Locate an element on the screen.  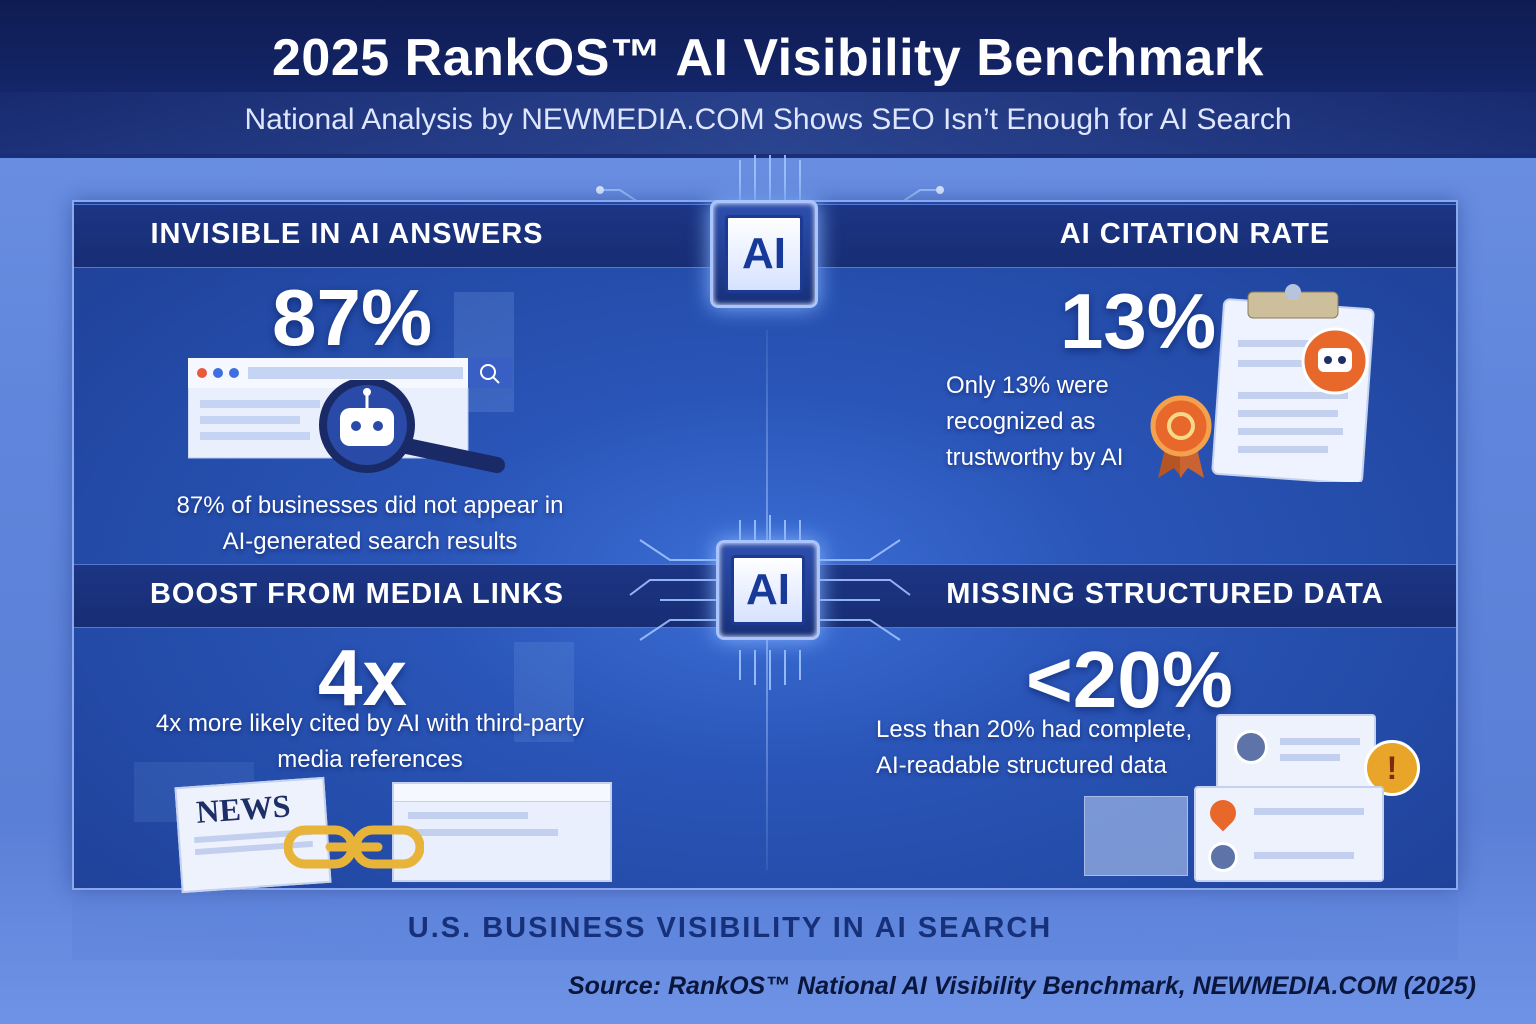
section-title-invisible: INVISIBLE IN AI ANSWERS is located at coordinates (347, 234).